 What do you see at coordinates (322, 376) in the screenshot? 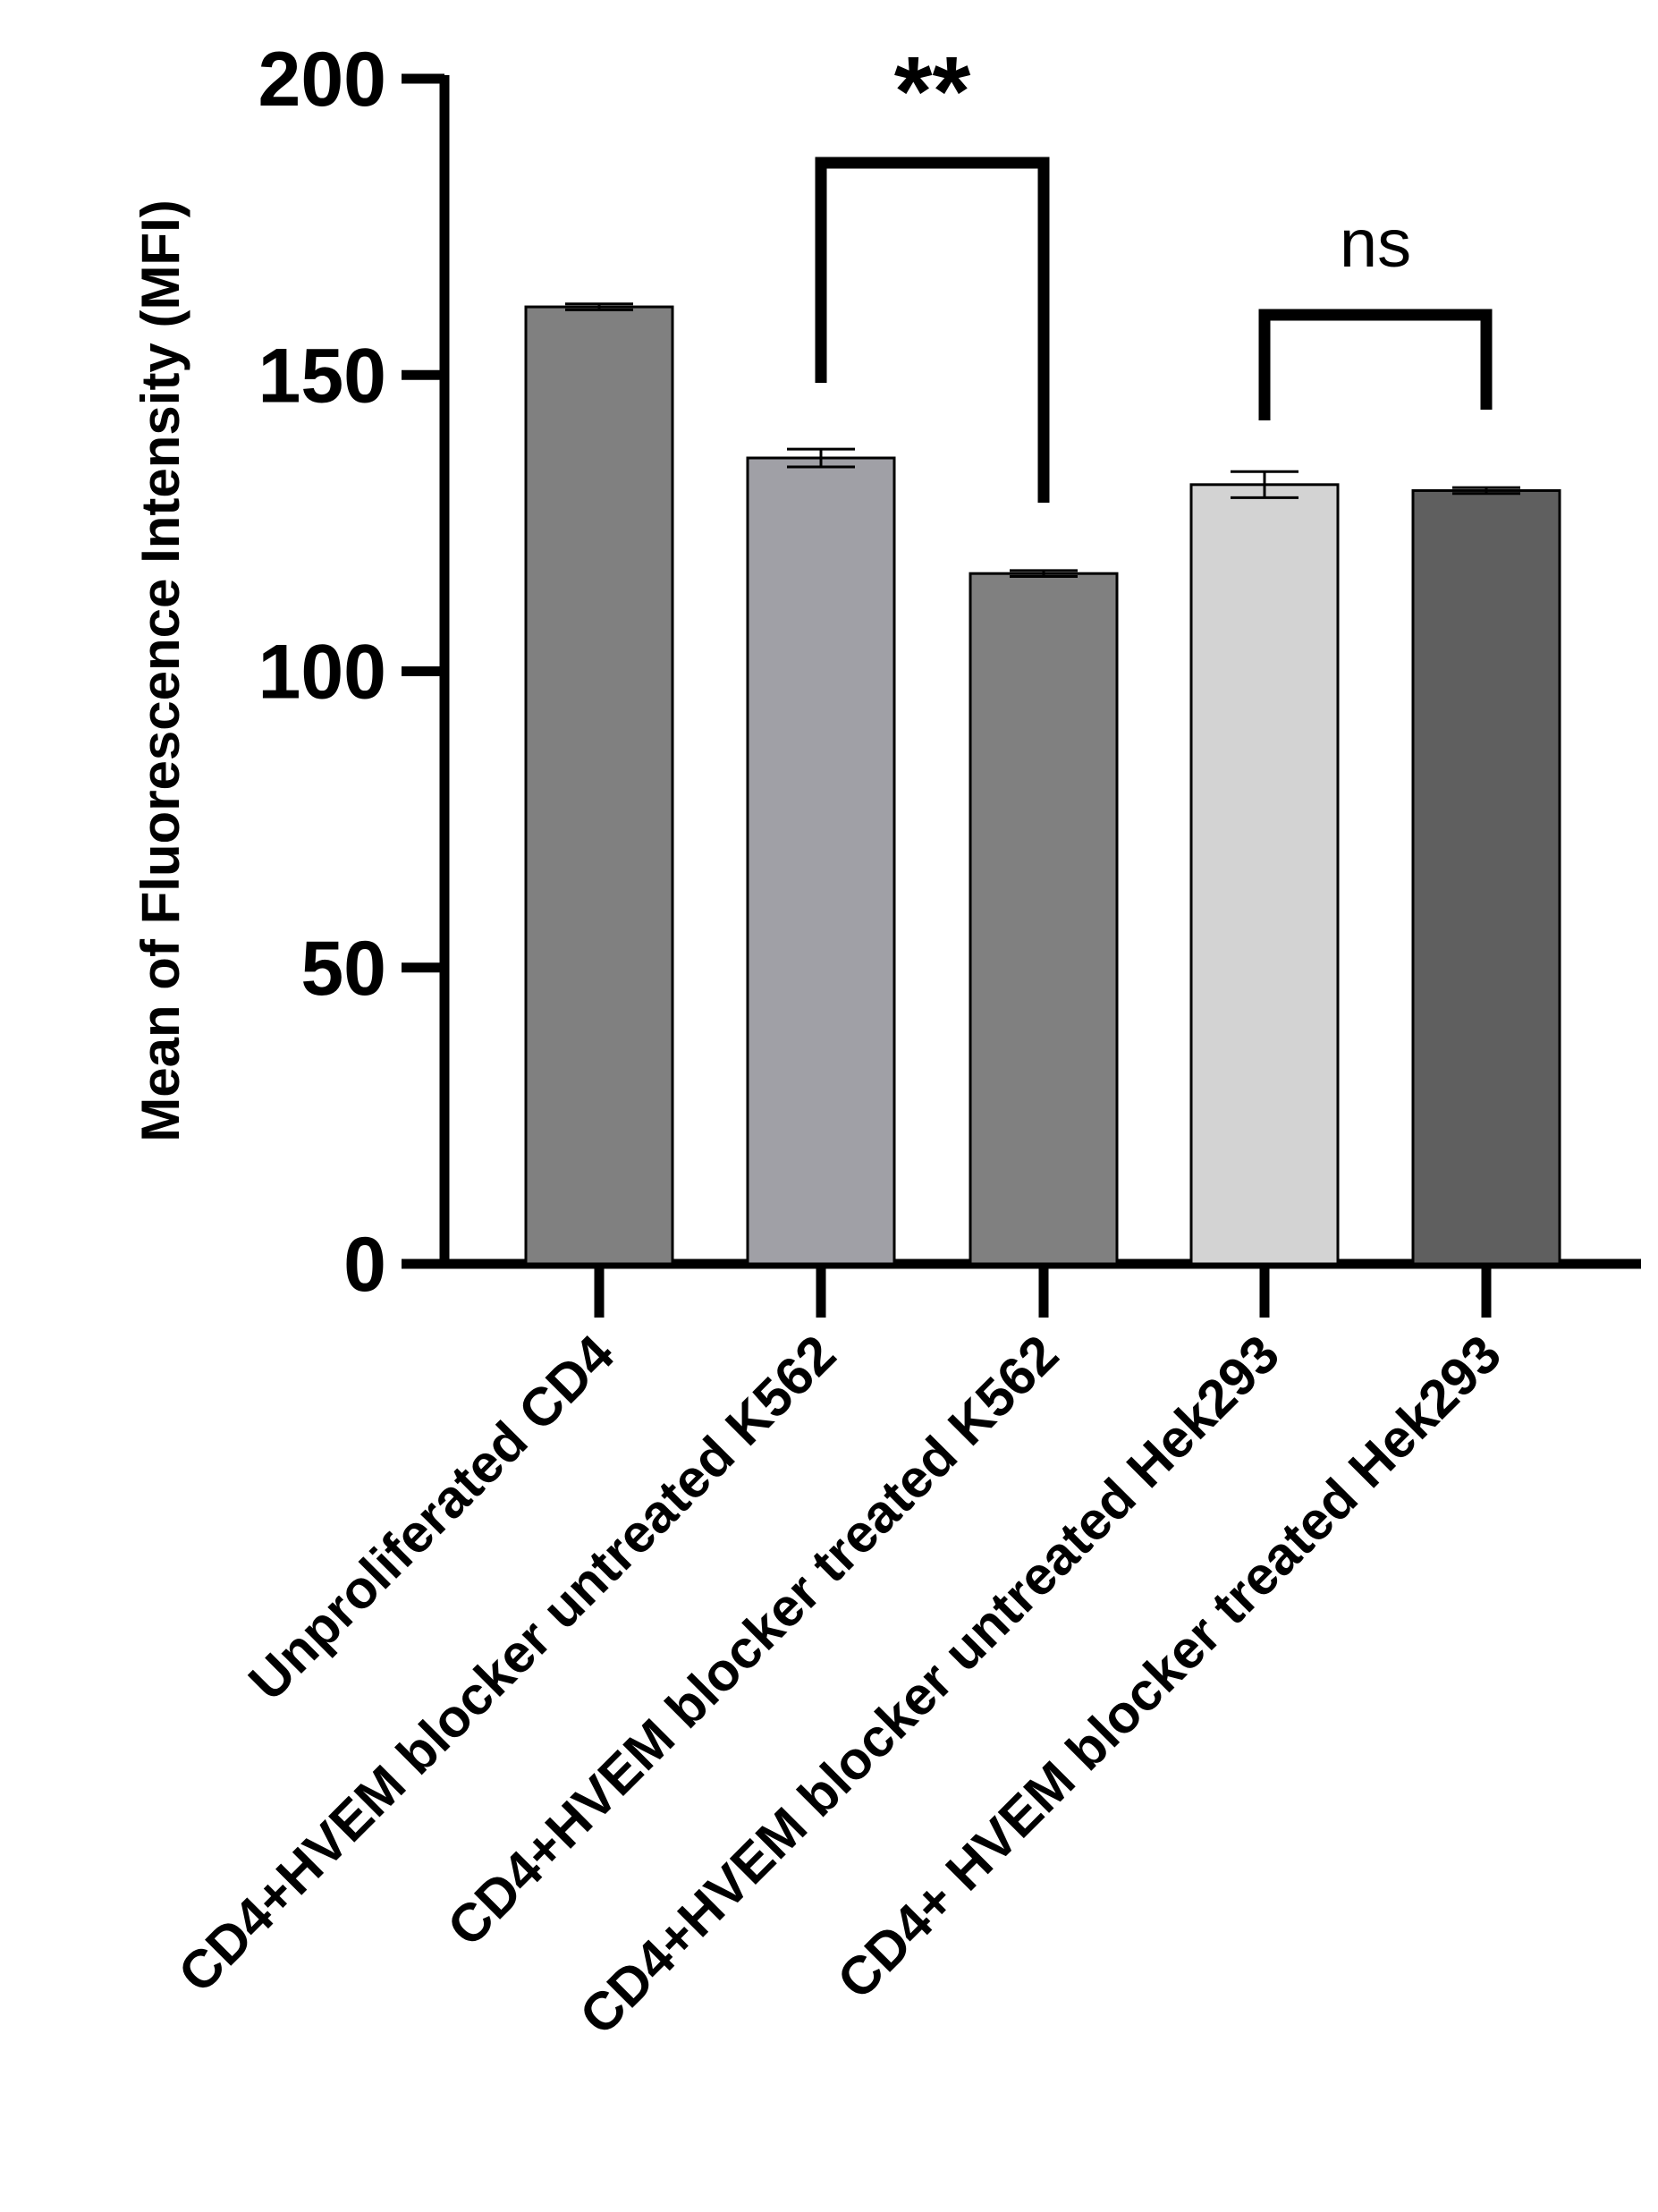
I see `y-tick-label: 150` at bounding box center [322, 376].